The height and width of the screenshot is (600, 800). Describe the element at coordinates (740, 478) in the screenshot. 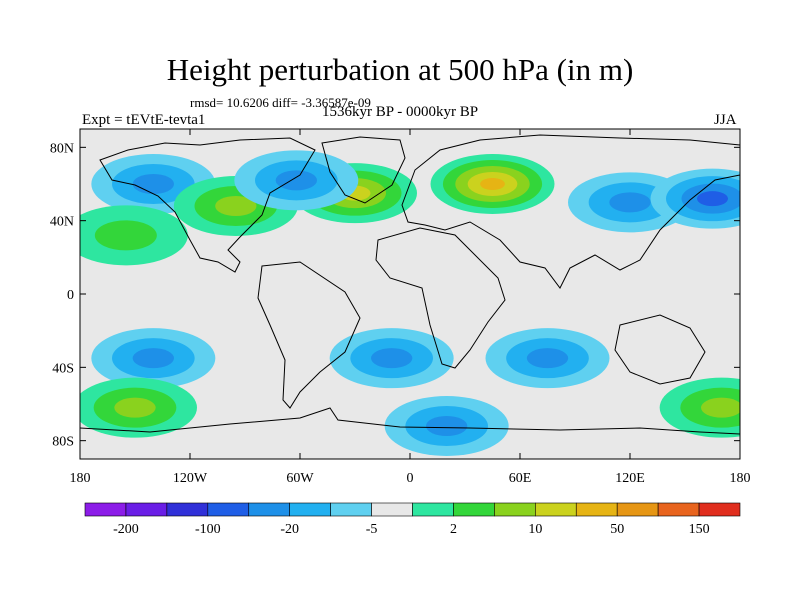

I see `x-tick-label-6: 180` at that location.